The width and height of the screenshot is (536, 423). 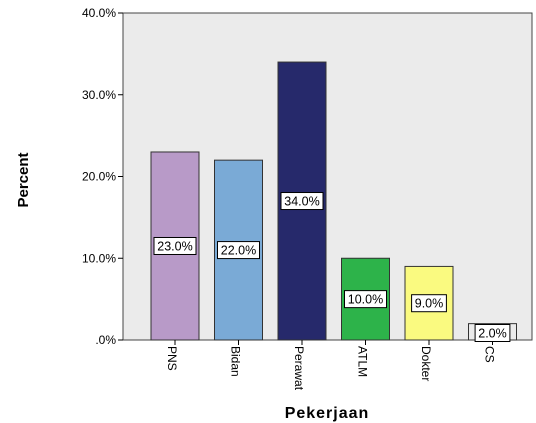 I want to click on data-label: 22.0%, so click(x=238, y=251).